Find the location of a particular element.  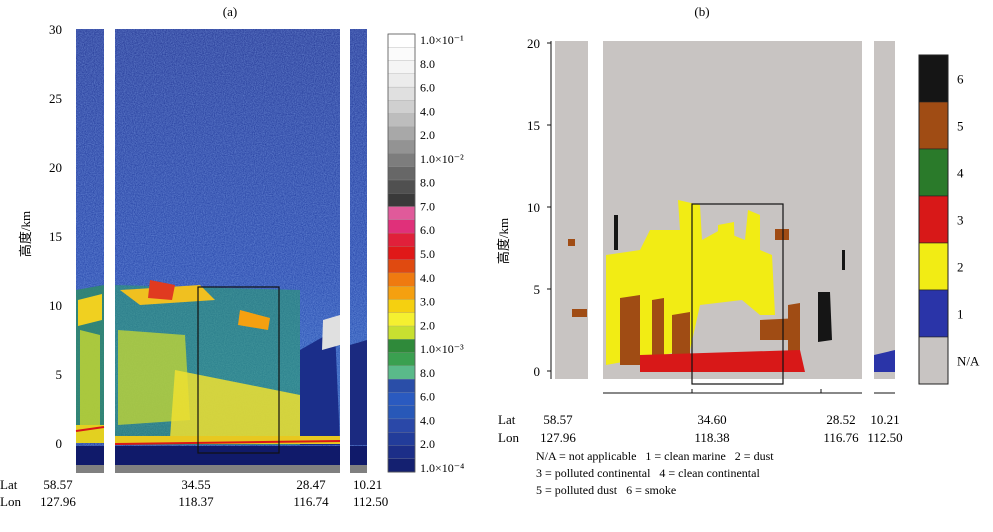

panel-b-y-tick-label: 5 is located at coordinates (537, 289).